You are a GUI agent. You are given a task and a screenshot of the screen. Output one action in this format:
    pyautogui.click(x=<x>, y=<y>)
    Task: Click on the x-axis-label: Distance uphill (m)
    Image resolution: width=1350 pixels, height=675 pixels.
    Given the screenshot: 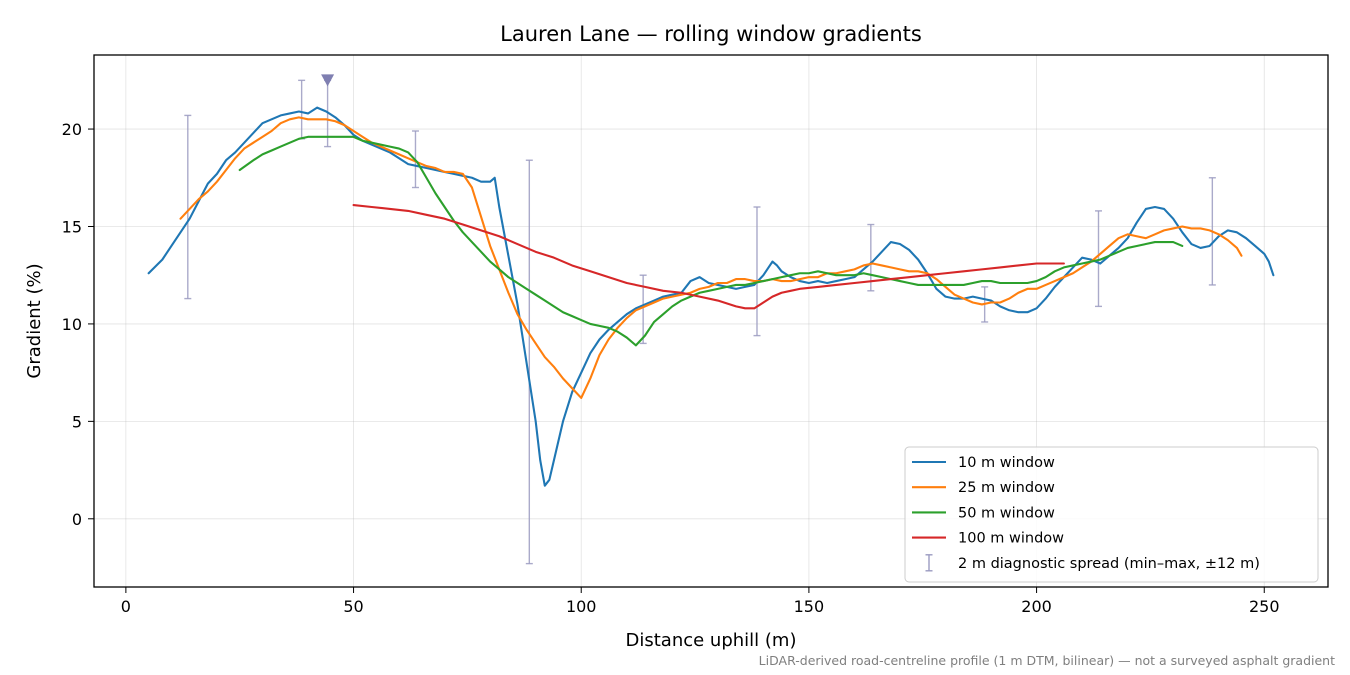 What is the action you would take?
    pyautogui.click(x=711, y=640)
    